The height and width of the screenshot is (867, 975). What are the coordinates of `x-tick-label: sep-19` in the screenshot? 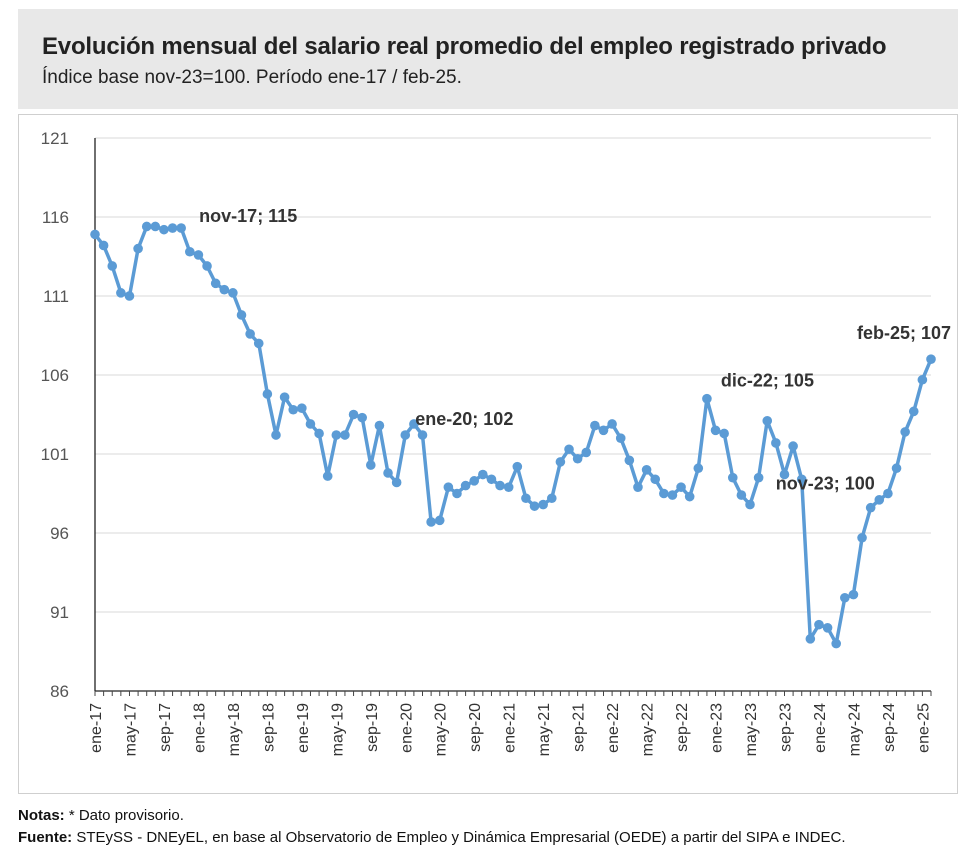 It's located at (372, 727).